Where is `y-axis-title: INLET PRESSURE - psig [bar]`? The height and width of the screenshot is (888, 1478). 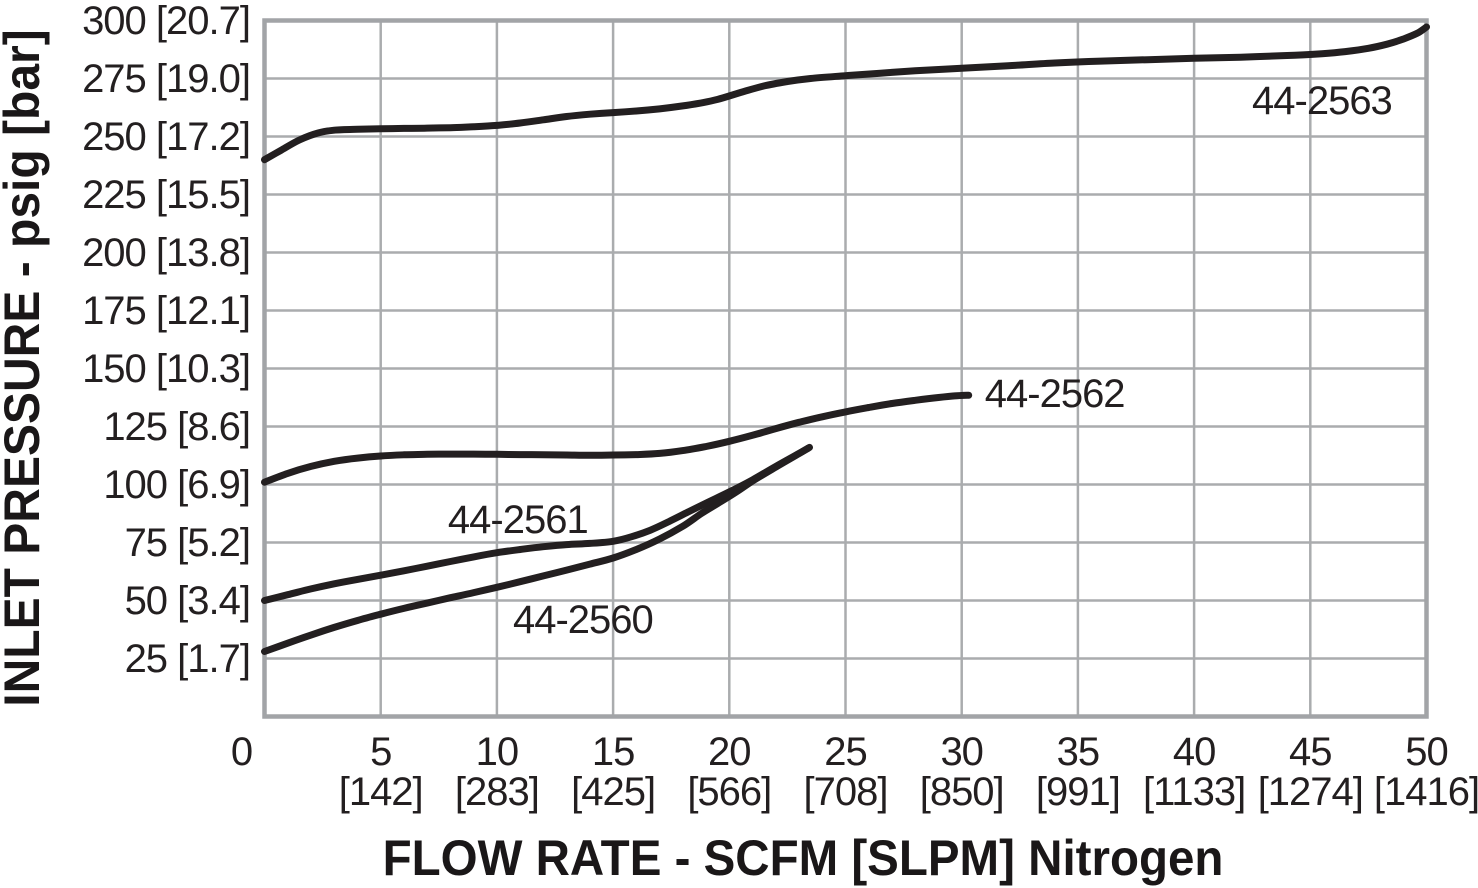
y-axis-title: INLET PRESSURE - psig [bar] is located at coordinates (25, 368).